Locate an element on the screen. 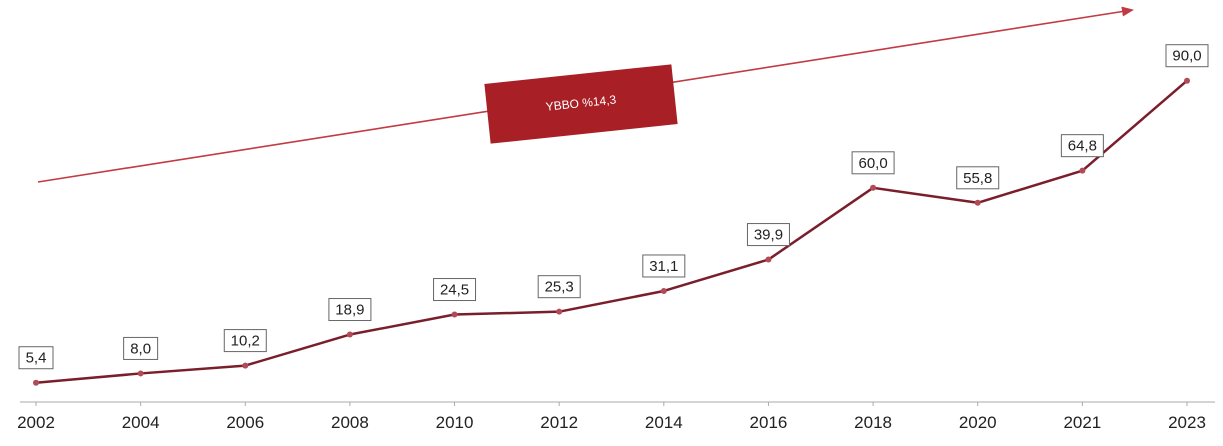  data-label: 55,8 is located at coordinates (977, 178).